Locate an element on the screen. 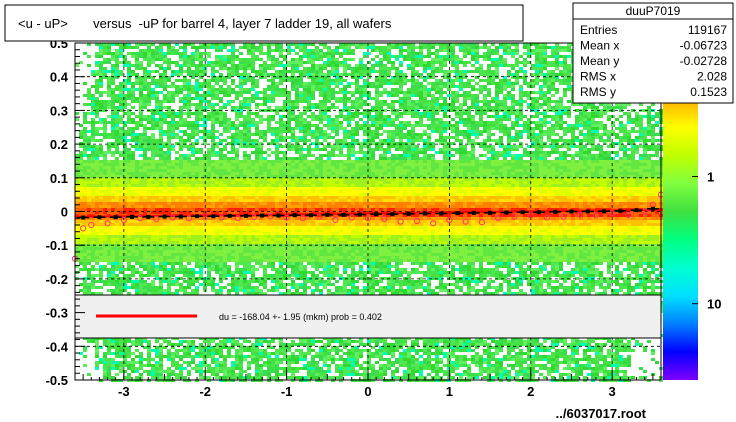 The image size is (736, 422). y-tick-label: -0.1 is located at coordinates (57, 245).